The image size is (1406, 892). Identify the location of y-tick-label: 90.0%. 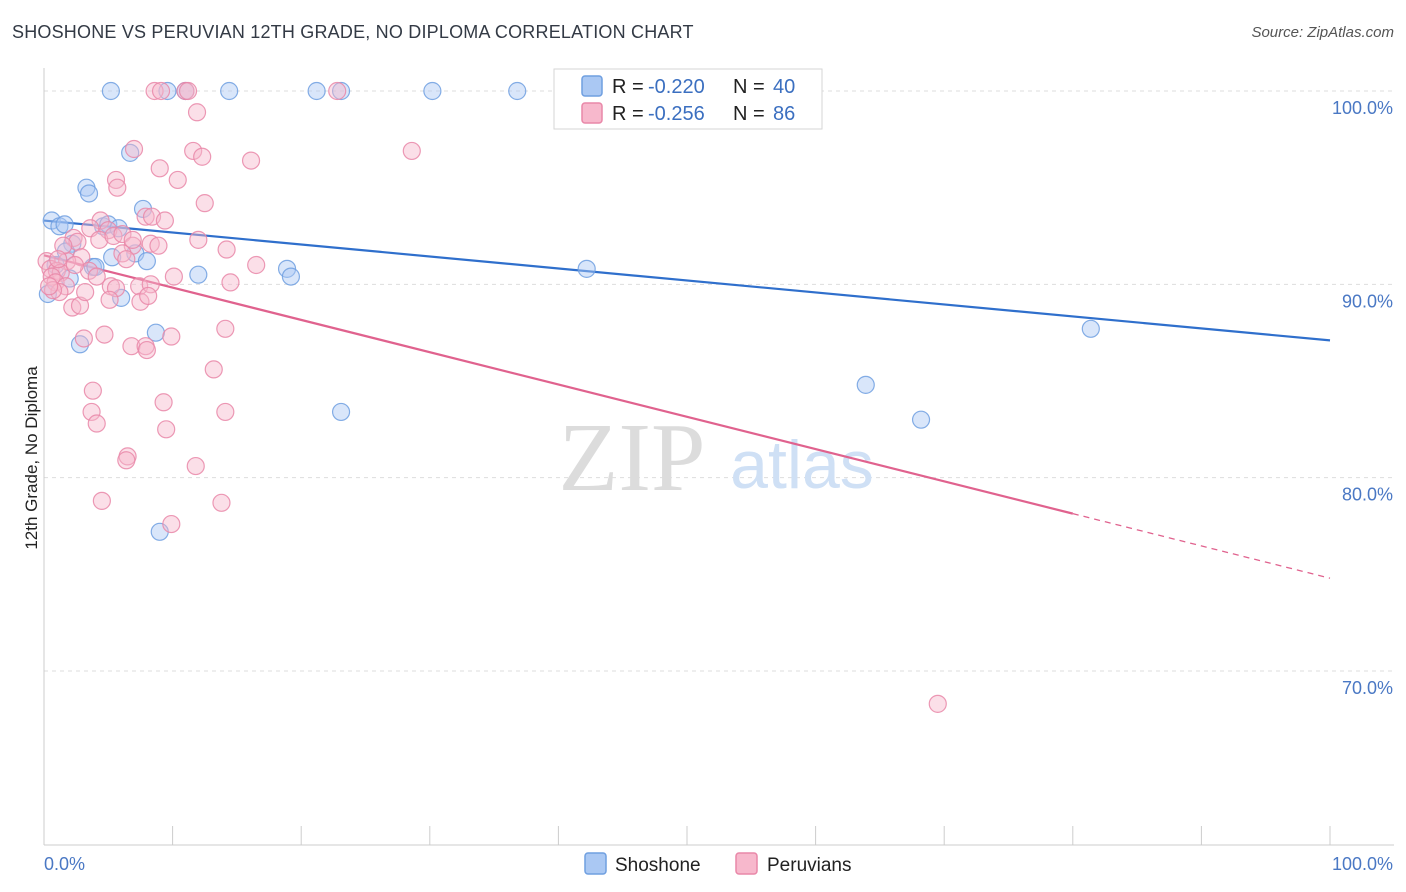
(1367, 301).